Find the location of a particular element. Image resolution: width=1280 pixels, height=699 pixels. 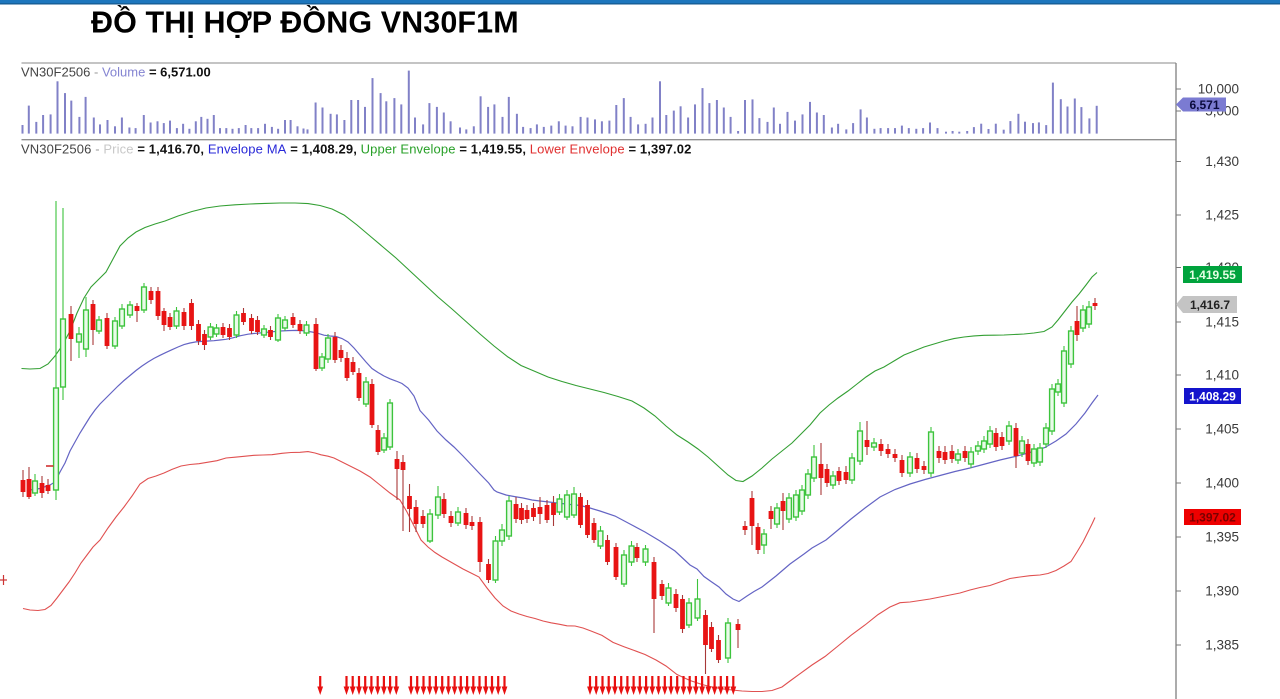

svg-text: 1,395 is located at coordinates (1222, 537).